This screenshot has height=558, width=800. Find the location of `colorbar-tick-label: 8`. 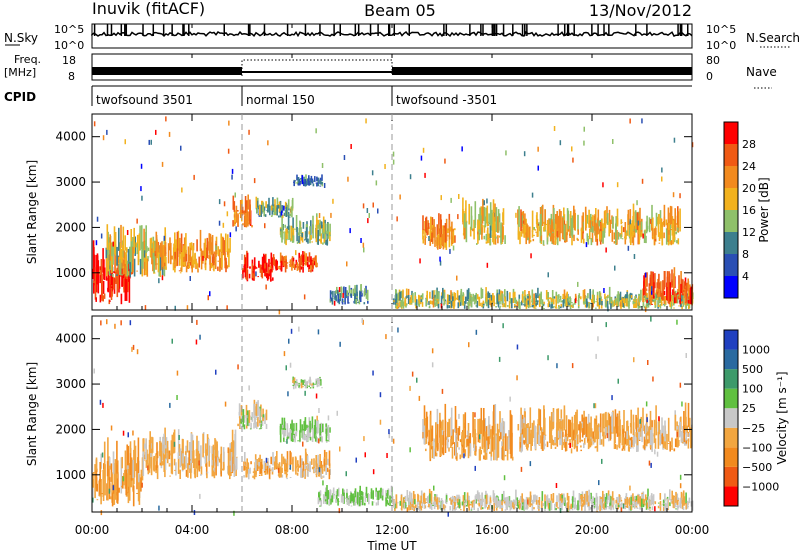

colorbar-tick-label: 8 is located at coordinates (745, 254).